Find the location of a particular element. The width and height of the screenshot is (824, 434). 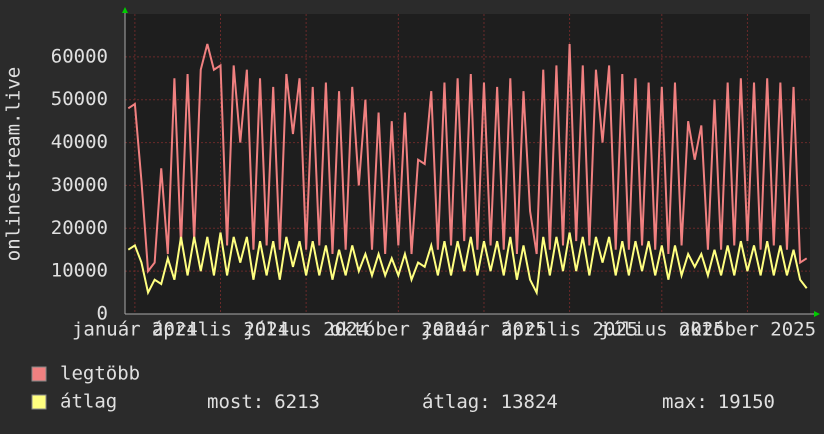

y-tick-label: 60000 is located at coordinates (79, 56).